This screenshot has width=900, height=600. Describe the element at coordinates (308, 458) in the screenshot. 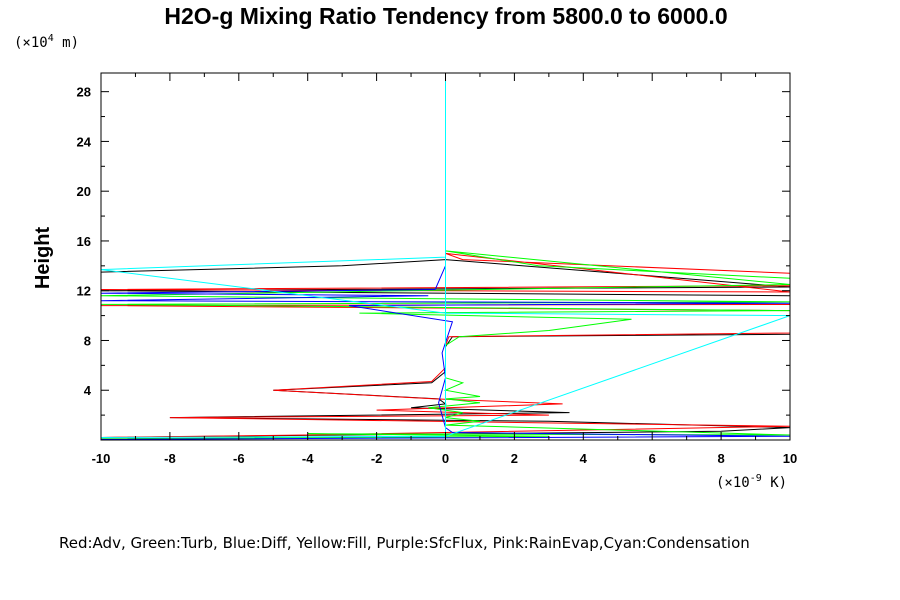

I see `x-tick-label-3: -4` at that location.